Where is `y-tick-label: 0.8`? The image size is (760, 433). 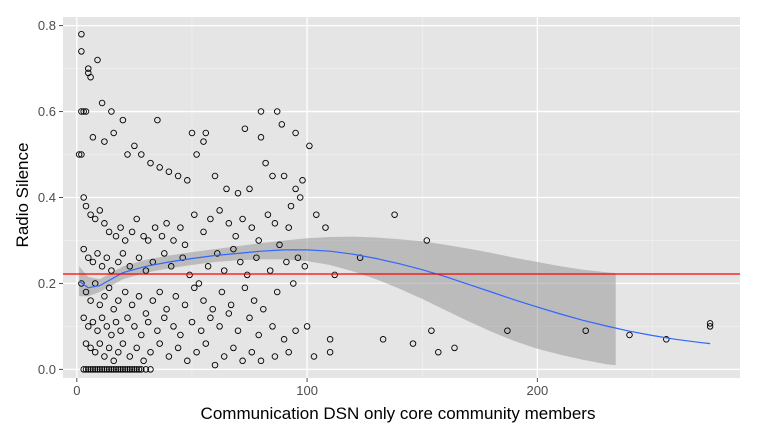 y-tick-label: 0.8 is located at coordinates (47, 25).